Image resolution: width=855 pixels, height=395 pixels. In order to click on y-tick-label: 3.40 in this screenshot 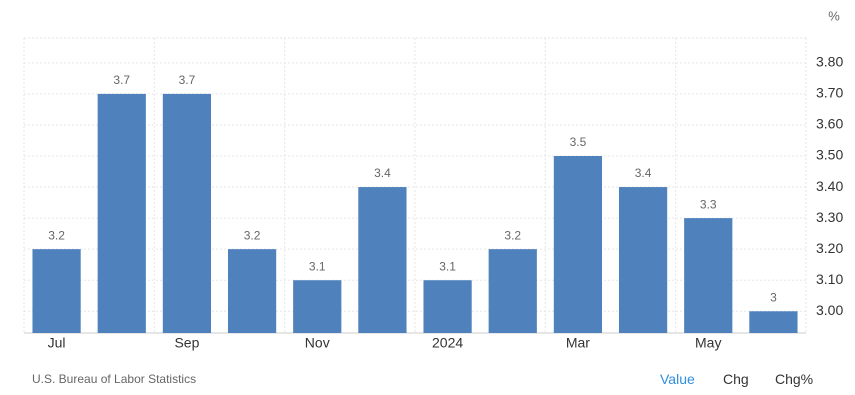, I will do `click(829, 186)`.